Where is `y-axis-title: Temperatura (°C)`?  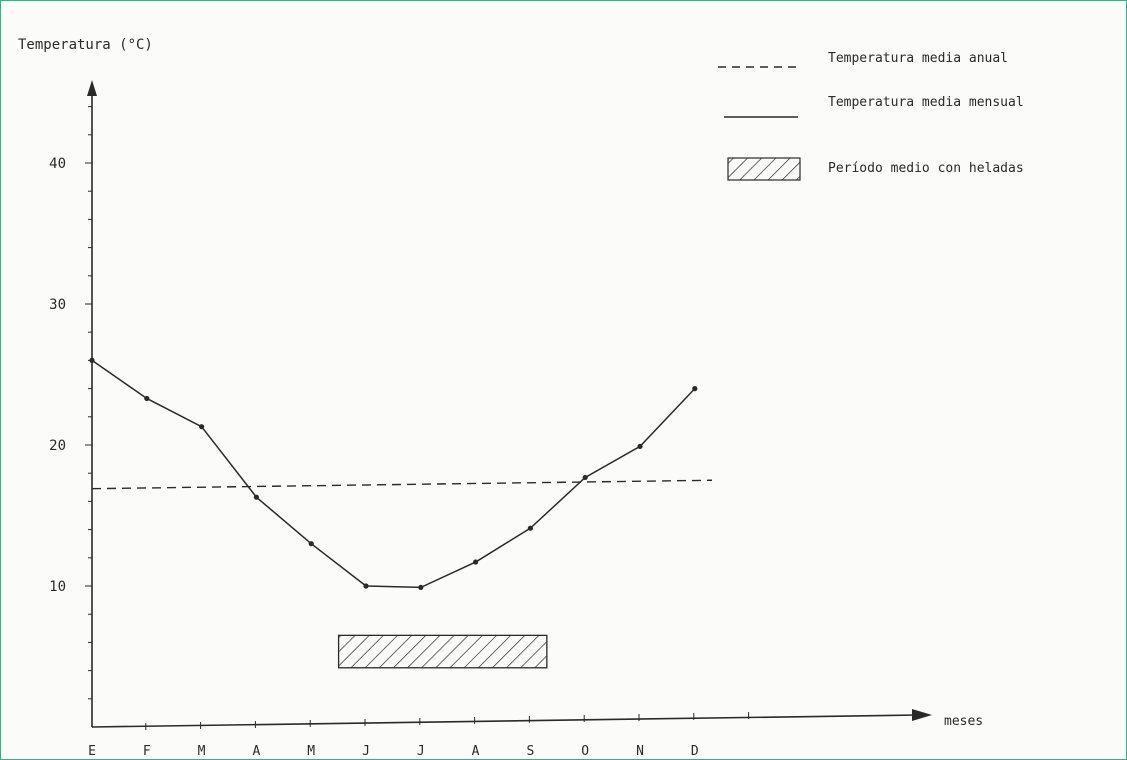
y-axis-title: Temperatura (°C) is located at coordinates (85, 45).